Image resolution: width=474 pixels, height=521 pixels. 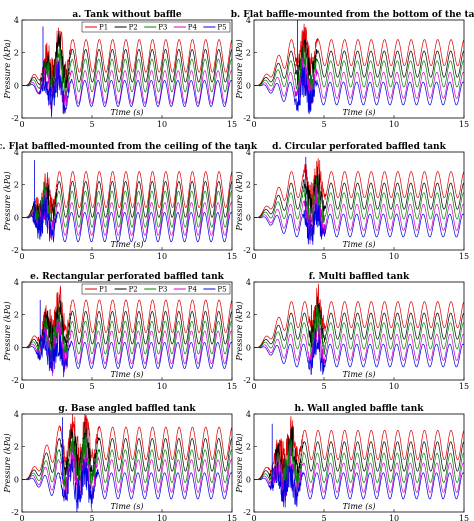 I want to click on legend-label-p5: P5, so click(x=221, y=28).